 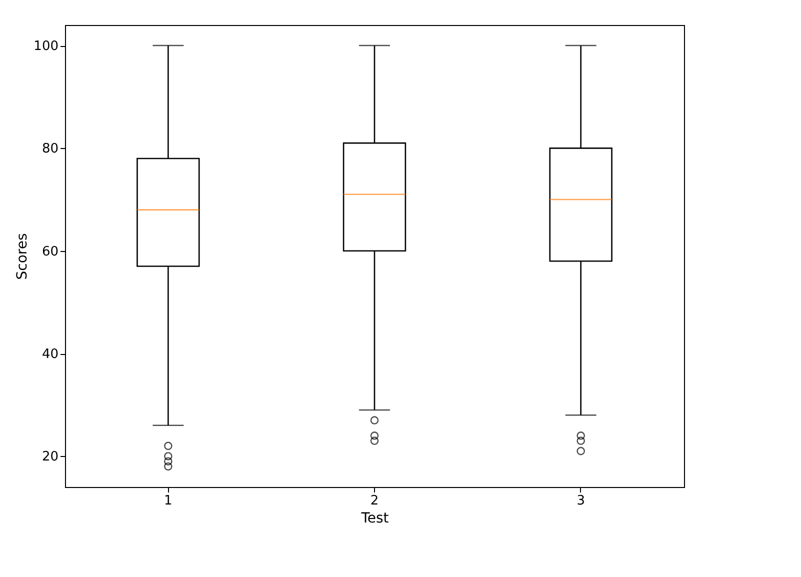 What do you see at coordinates (580, 501) in the screenshot?
I see `x-tick-label: 3` at bounding box center [580, 501].